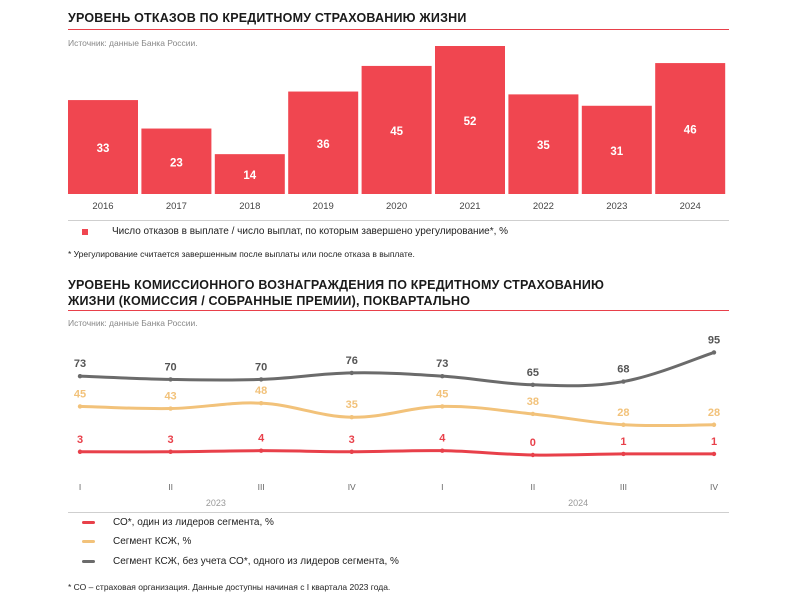 This screenshot has height=600, width=800. Describe the element at coordinates (396, 206) in the screenshot. I see `x-tick-label-2020: 2020` at that location.